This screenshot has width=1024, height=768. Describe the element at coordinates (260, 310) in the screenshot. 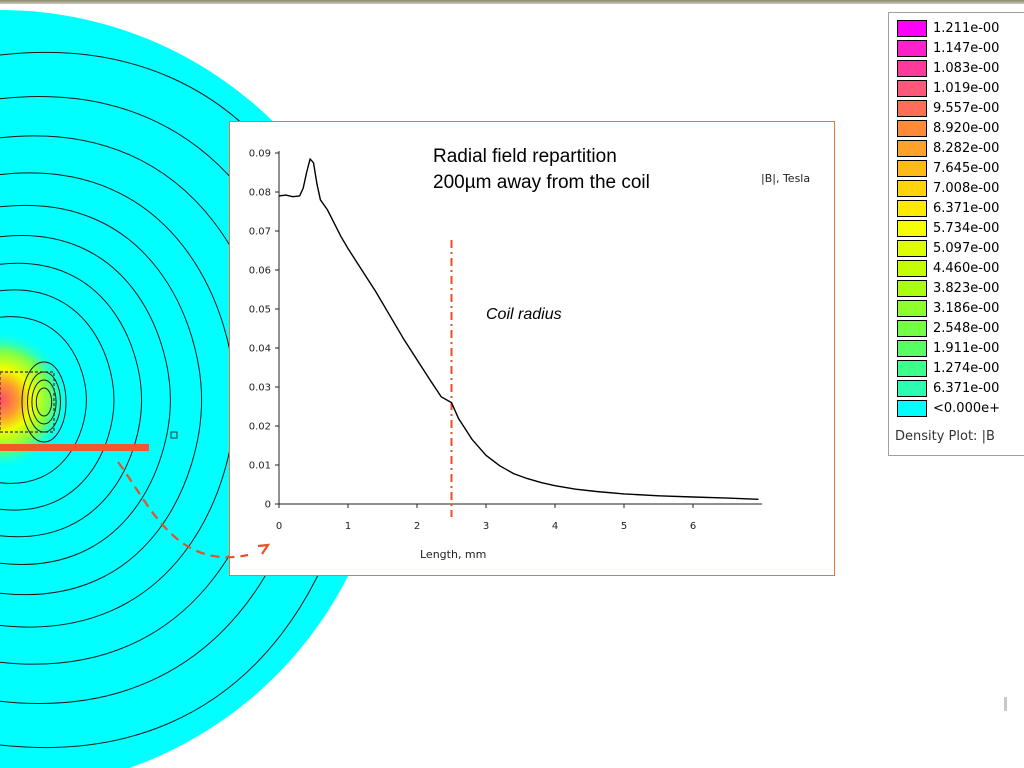

I see `y-tick-label: 0.05` at that location.